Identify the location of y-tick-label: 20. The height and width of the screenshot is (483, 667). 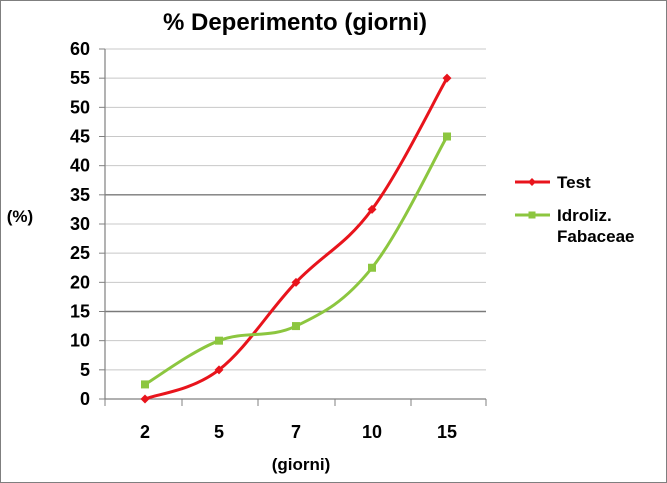
(80, 282).